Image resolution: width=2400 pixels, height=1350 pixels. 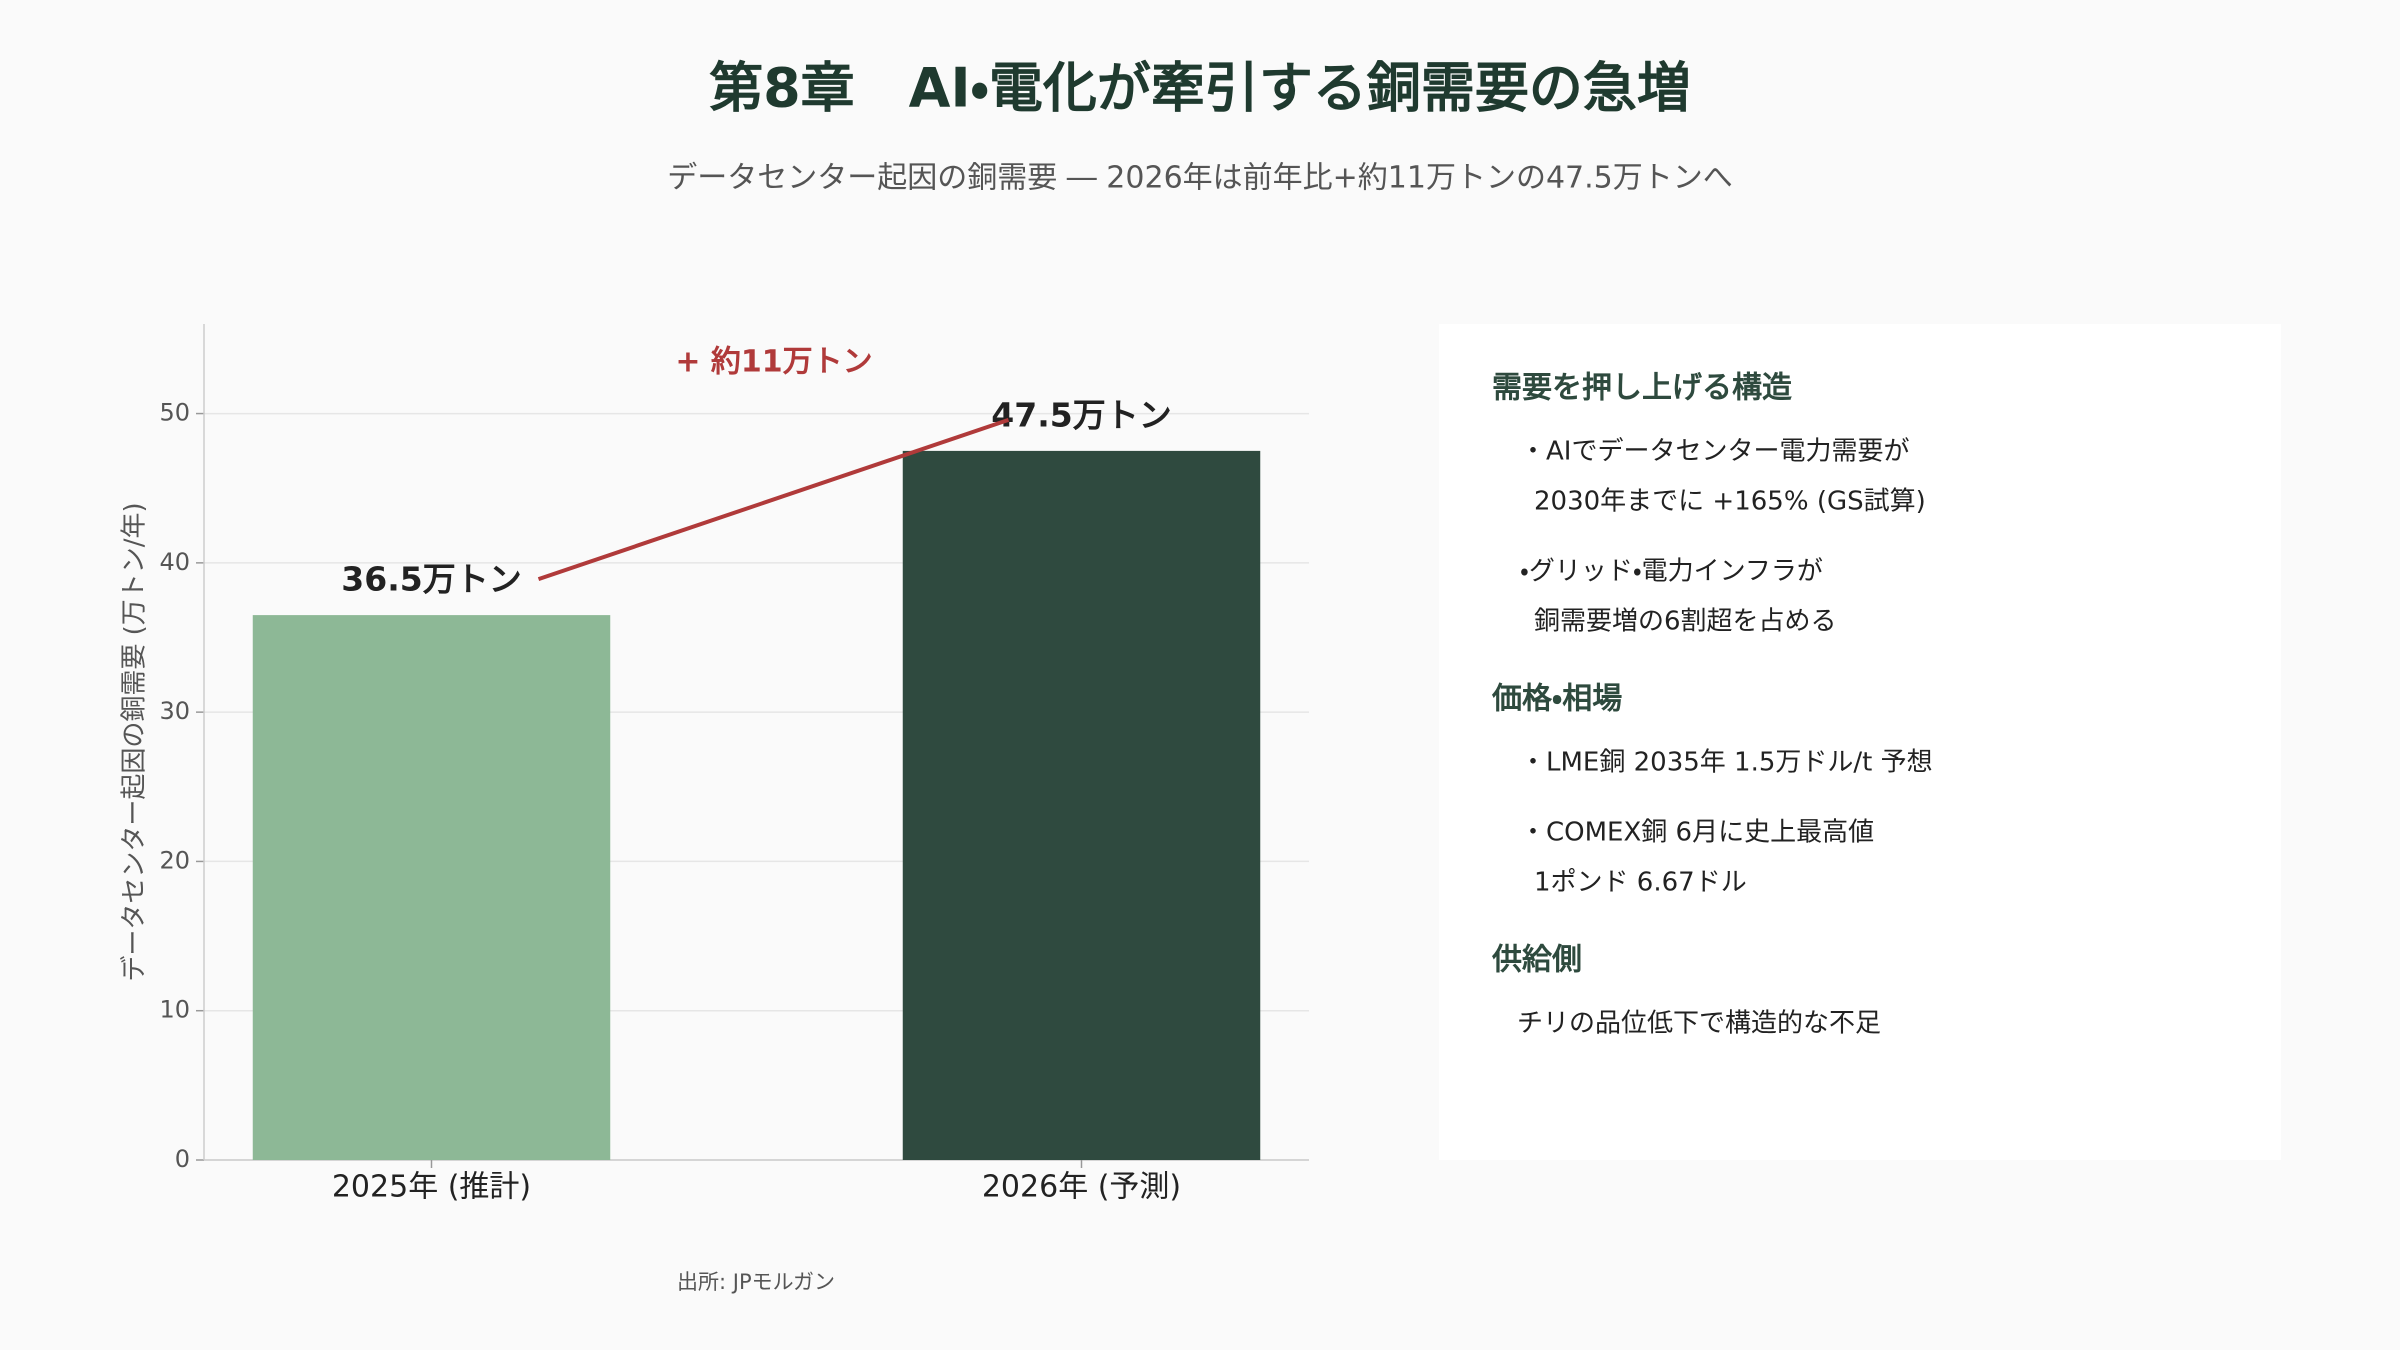 What do you see at coordinates (431, 579) in the screenshot?
I see `value-label: 36.5万トン` at bounding box center [431, 579].